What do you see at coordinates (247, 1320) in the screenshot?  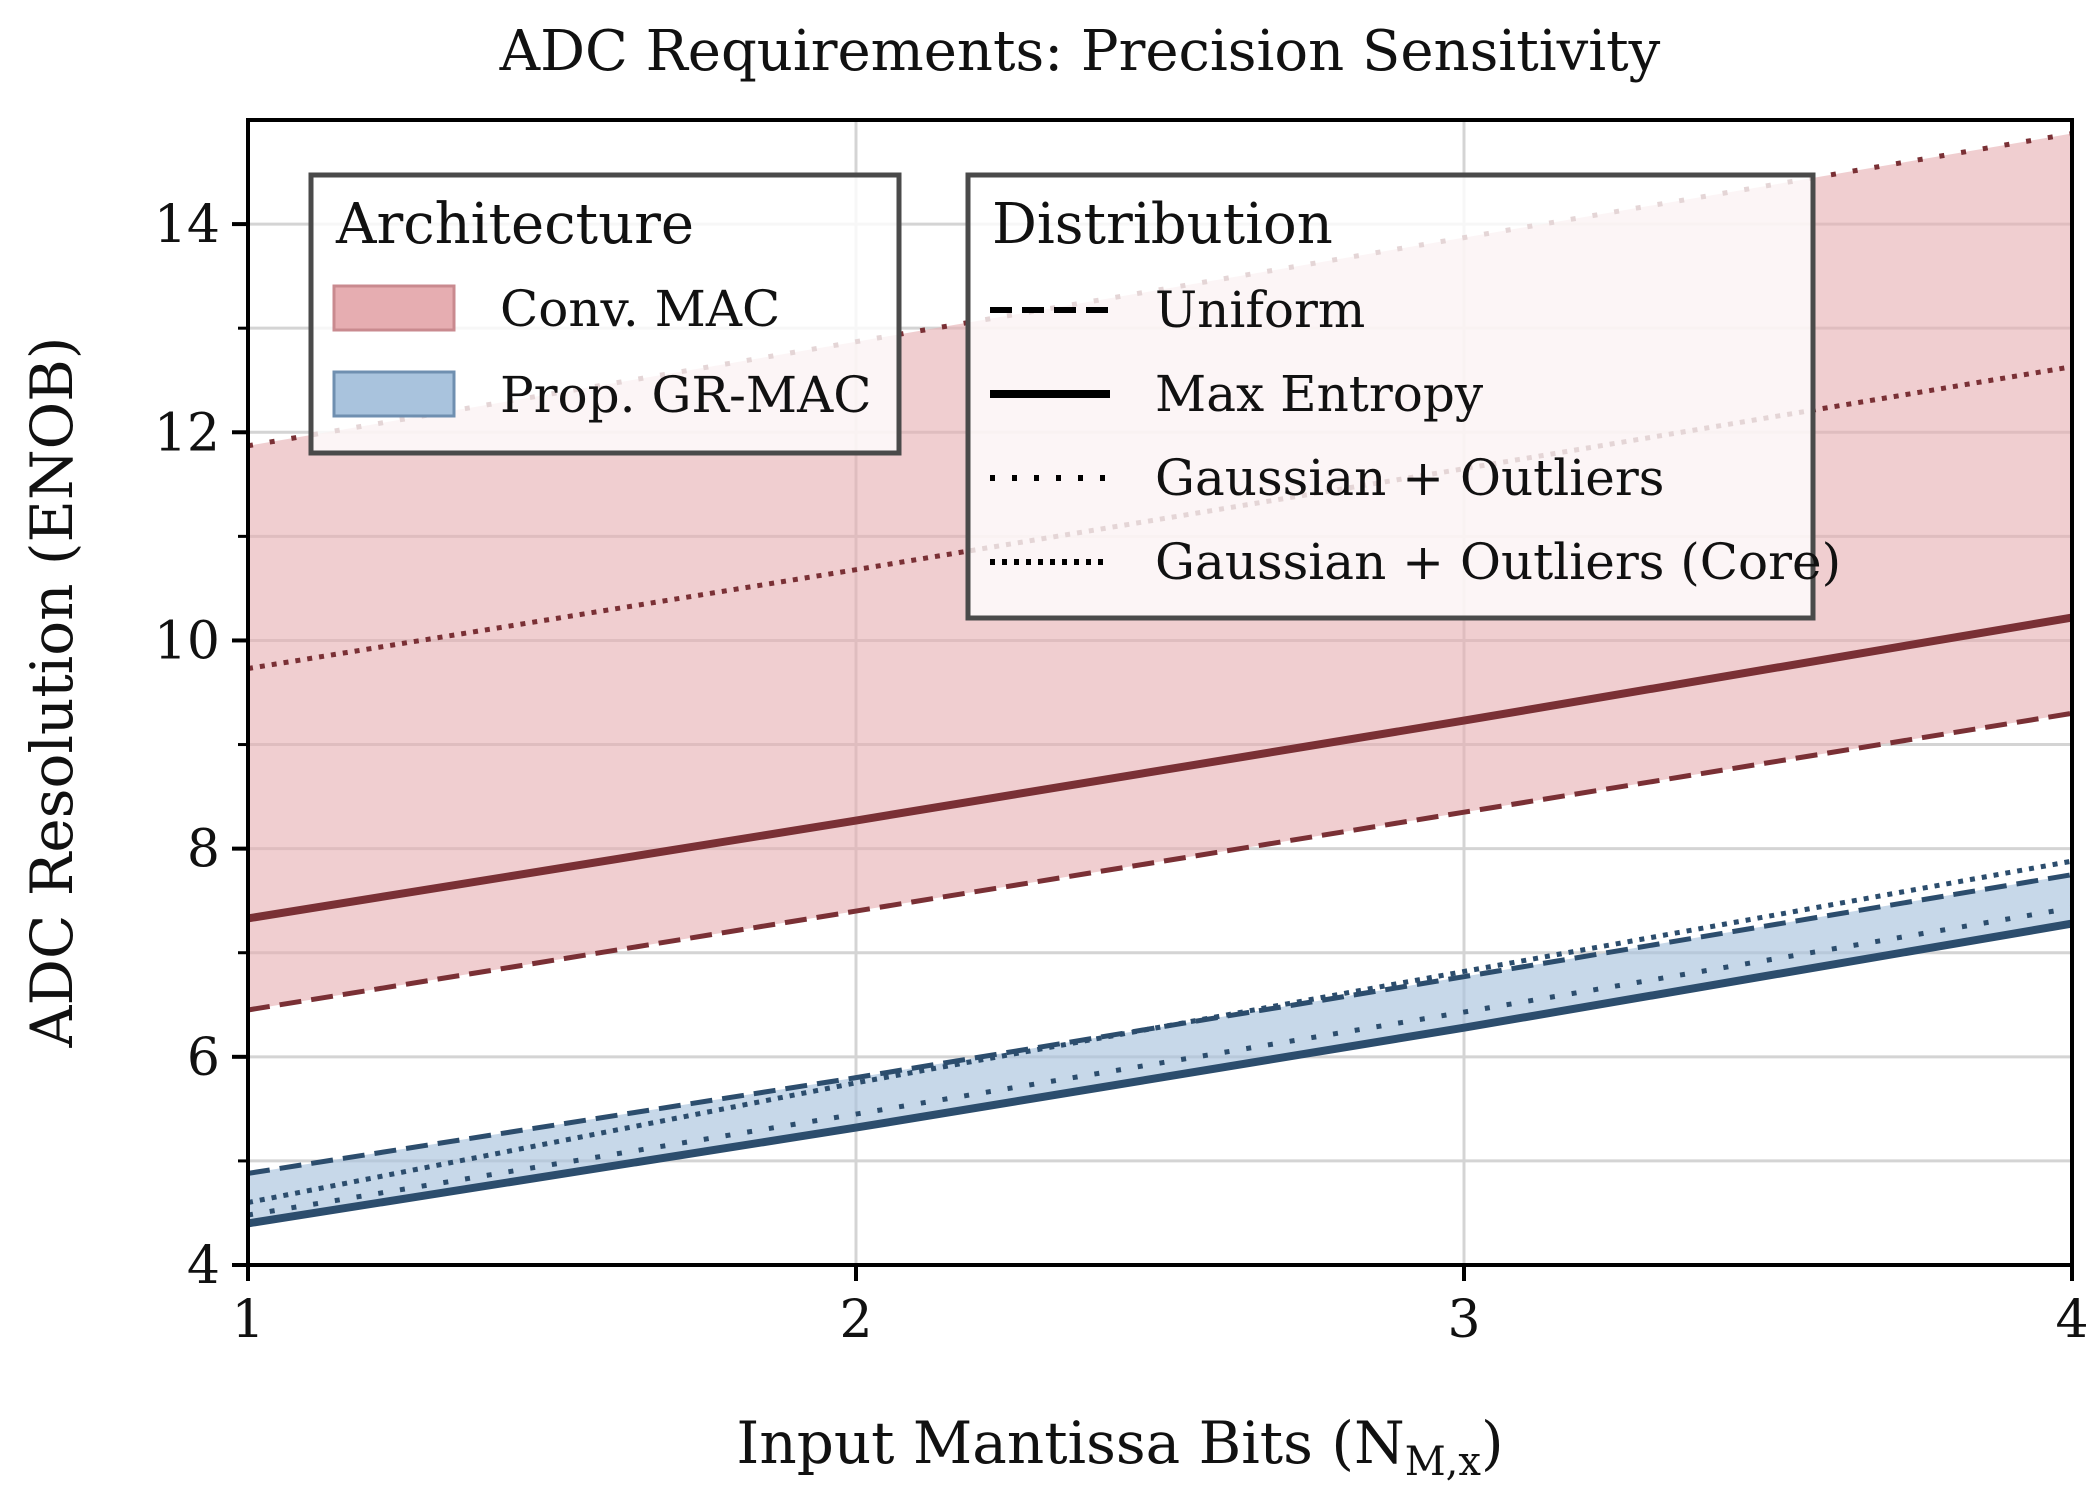 I see `x-tick-label: 1` at bounding box center [247, 1320].